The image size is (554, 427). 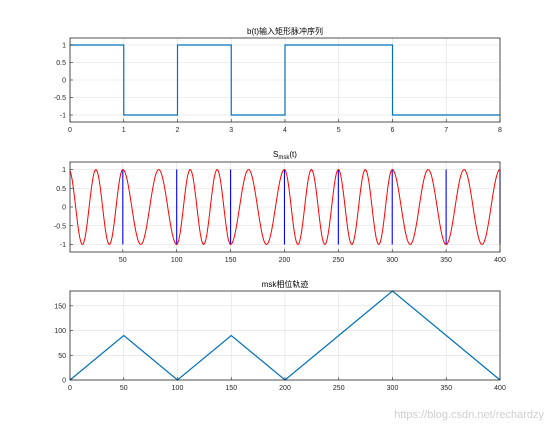 I want to click on msk-waveform-line, so click(x=285, y=207).